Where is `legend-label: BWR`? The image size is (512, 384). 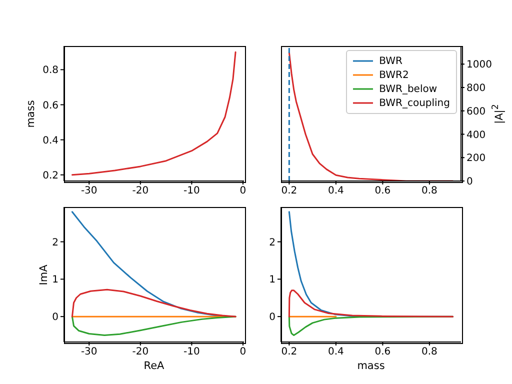 legend-label: BWR is located at coordinates (390, 61).